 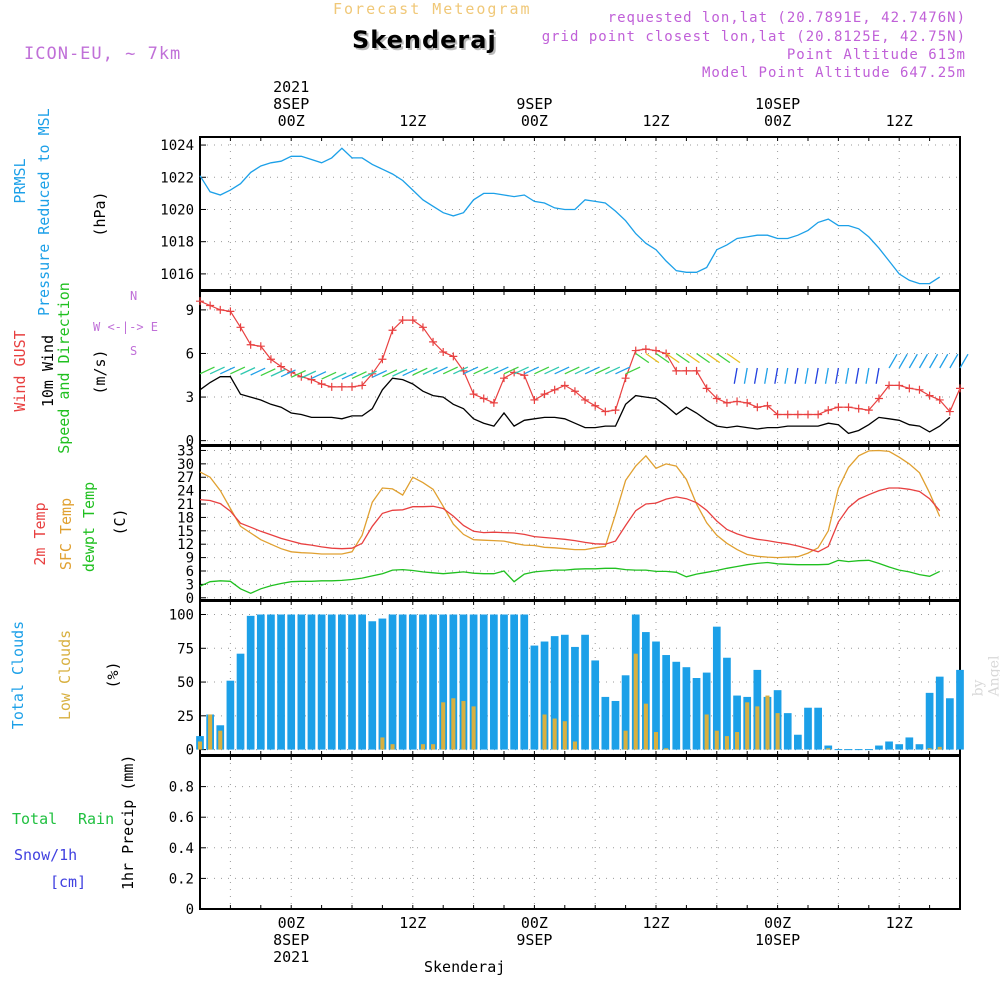 What do you see at coordinates (185, 532) in the screenshot?
I see `ytick-label-temperature: 15` at bounding box center [185, 532].